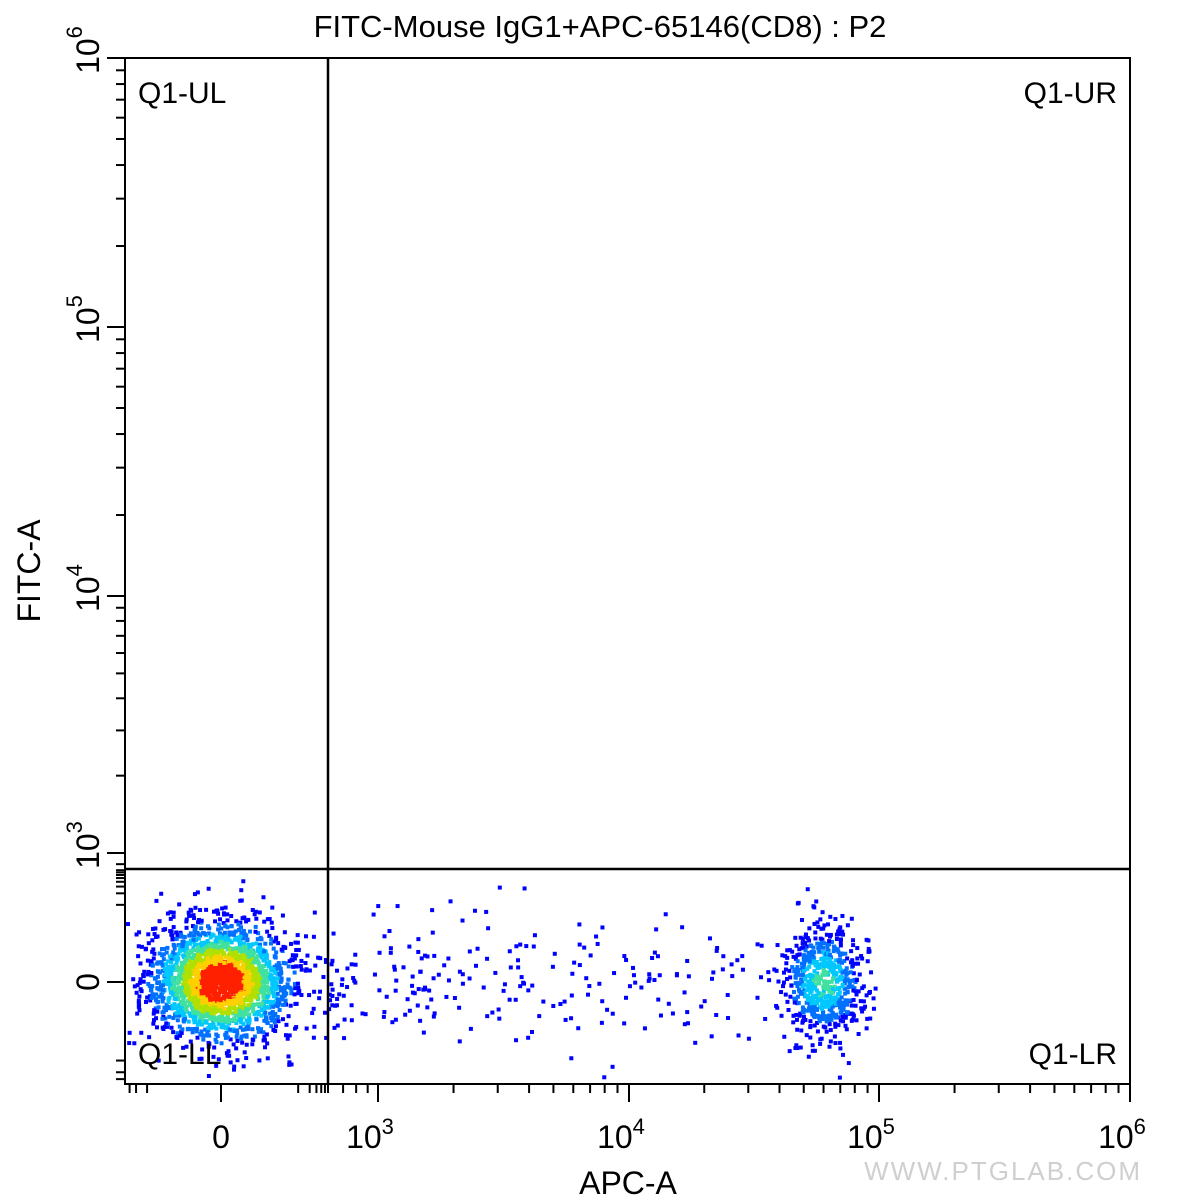  Describe the element at coordinates (1003, 1171) in the screenshot. I see `watermark: WWW.PTGLAB.COM` at that location.